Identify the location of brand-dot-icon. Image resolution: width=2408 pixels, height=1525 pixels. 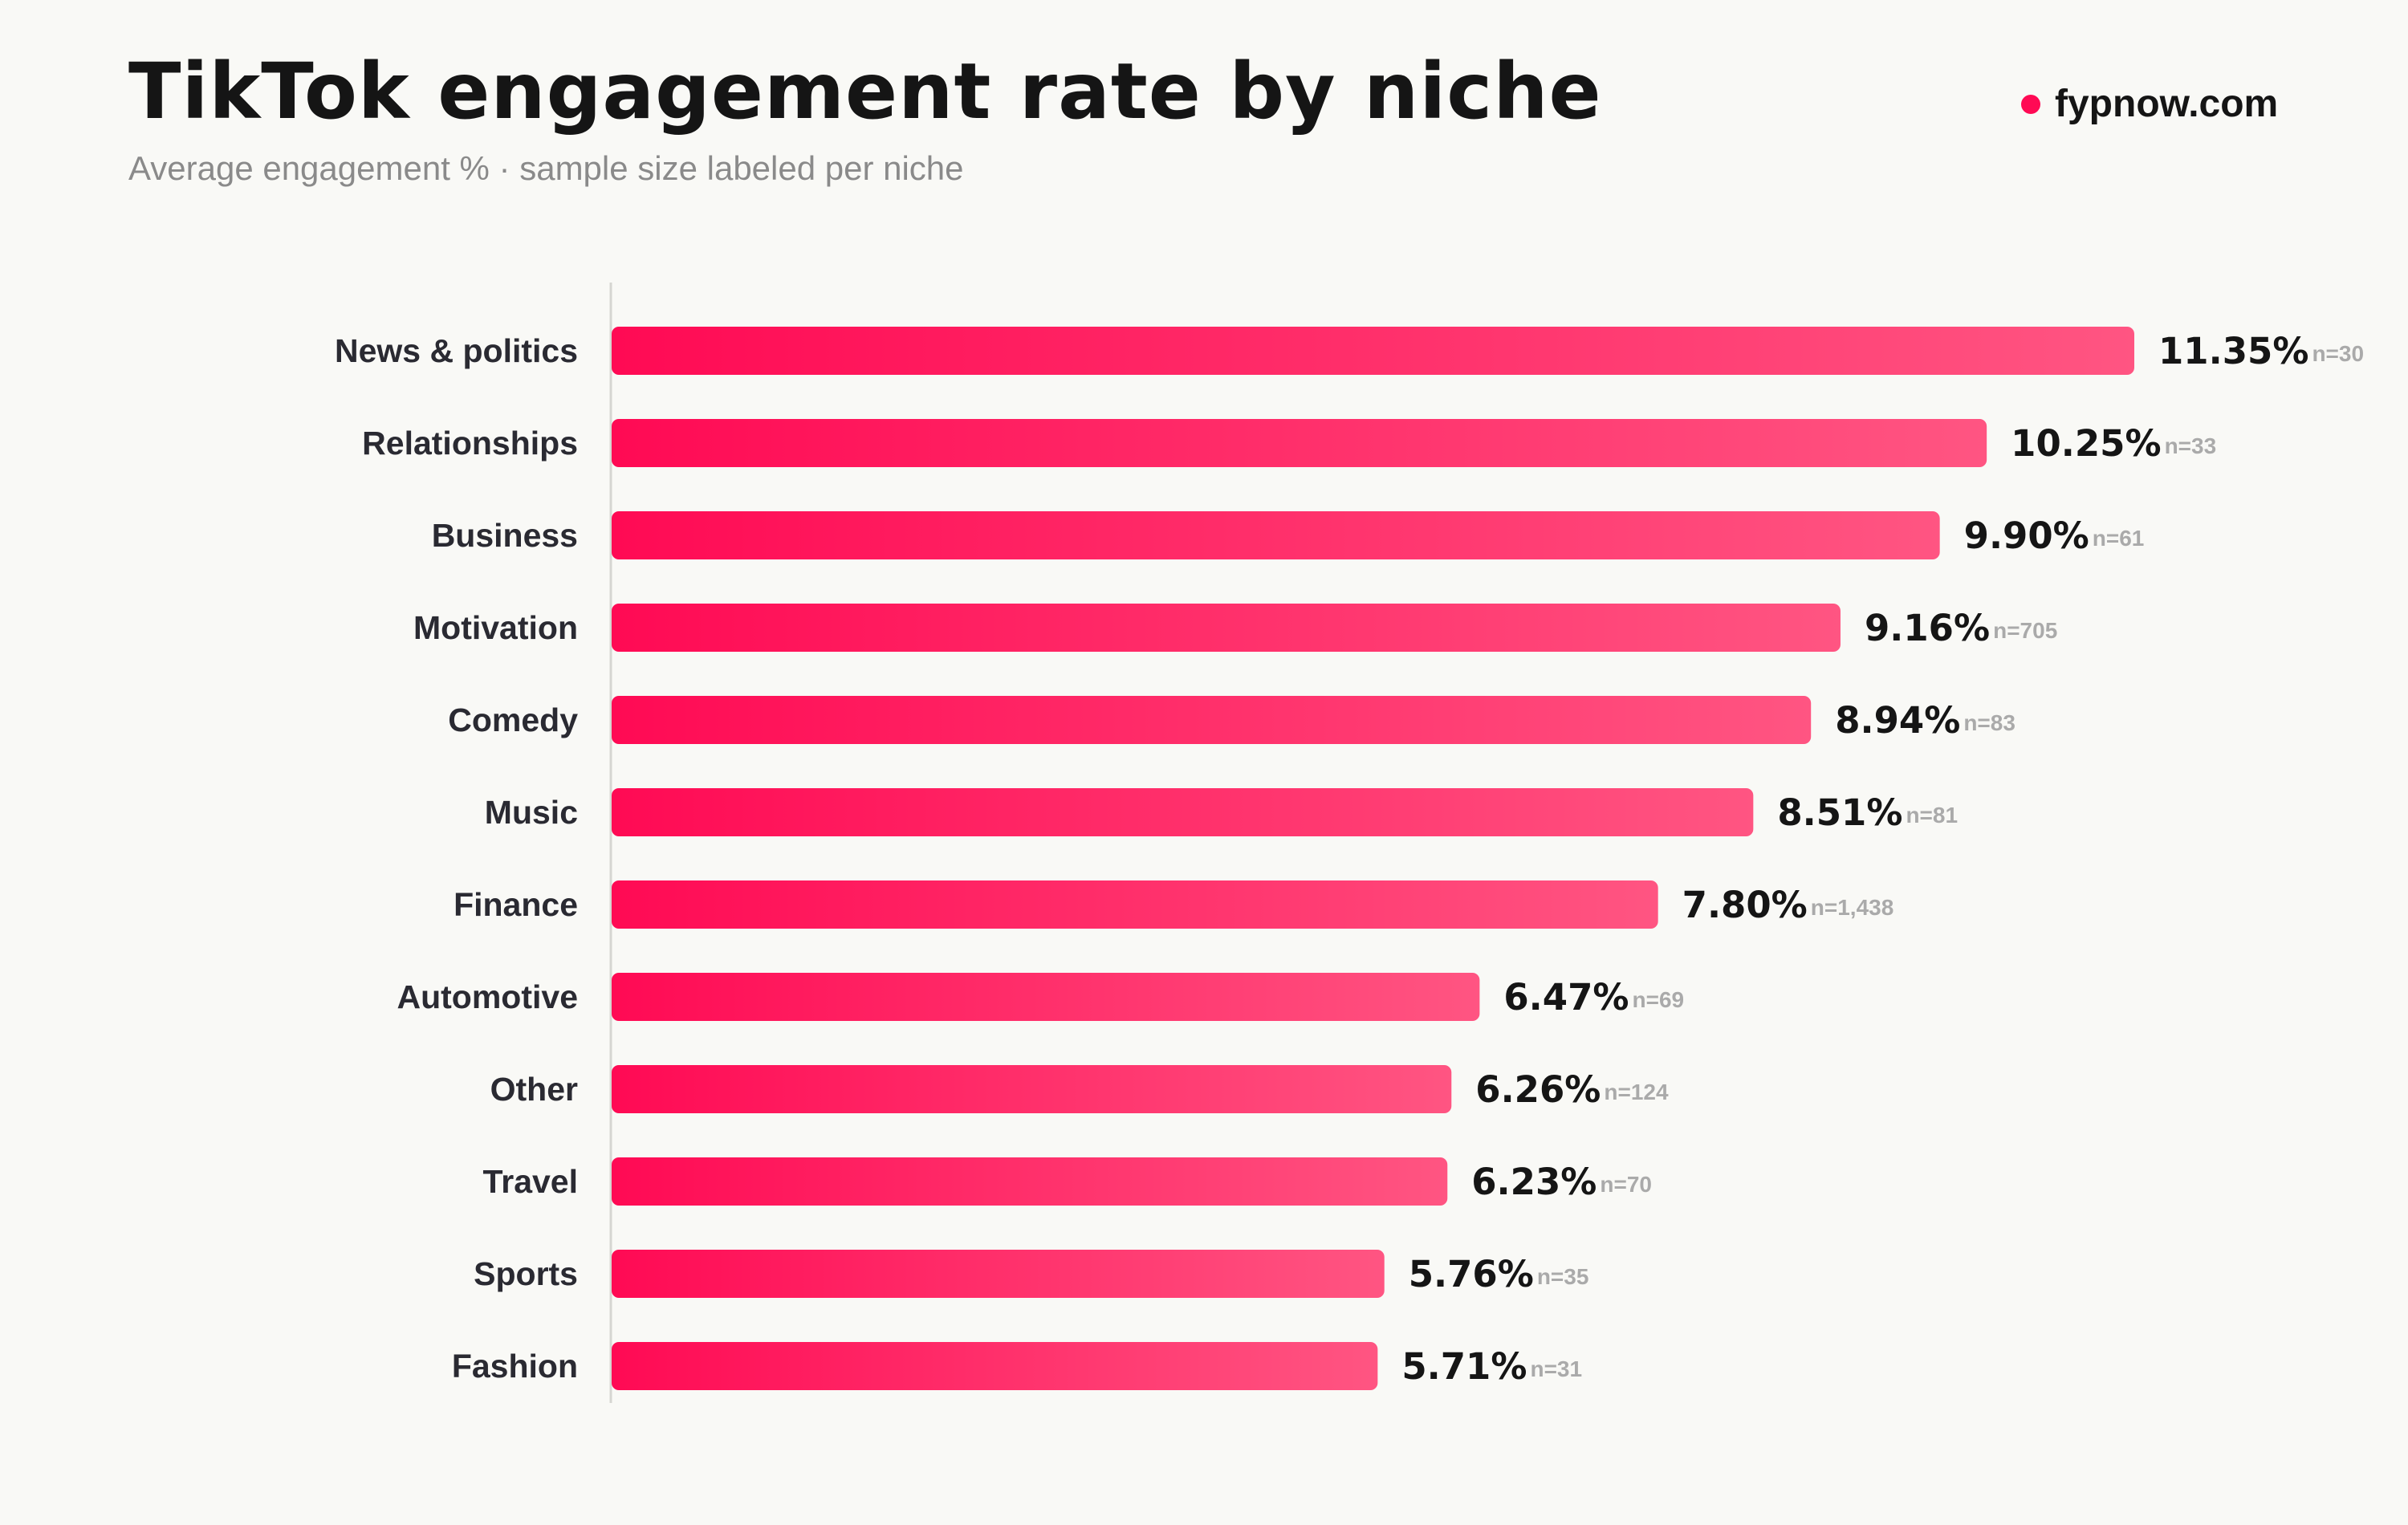
(2030, 104).